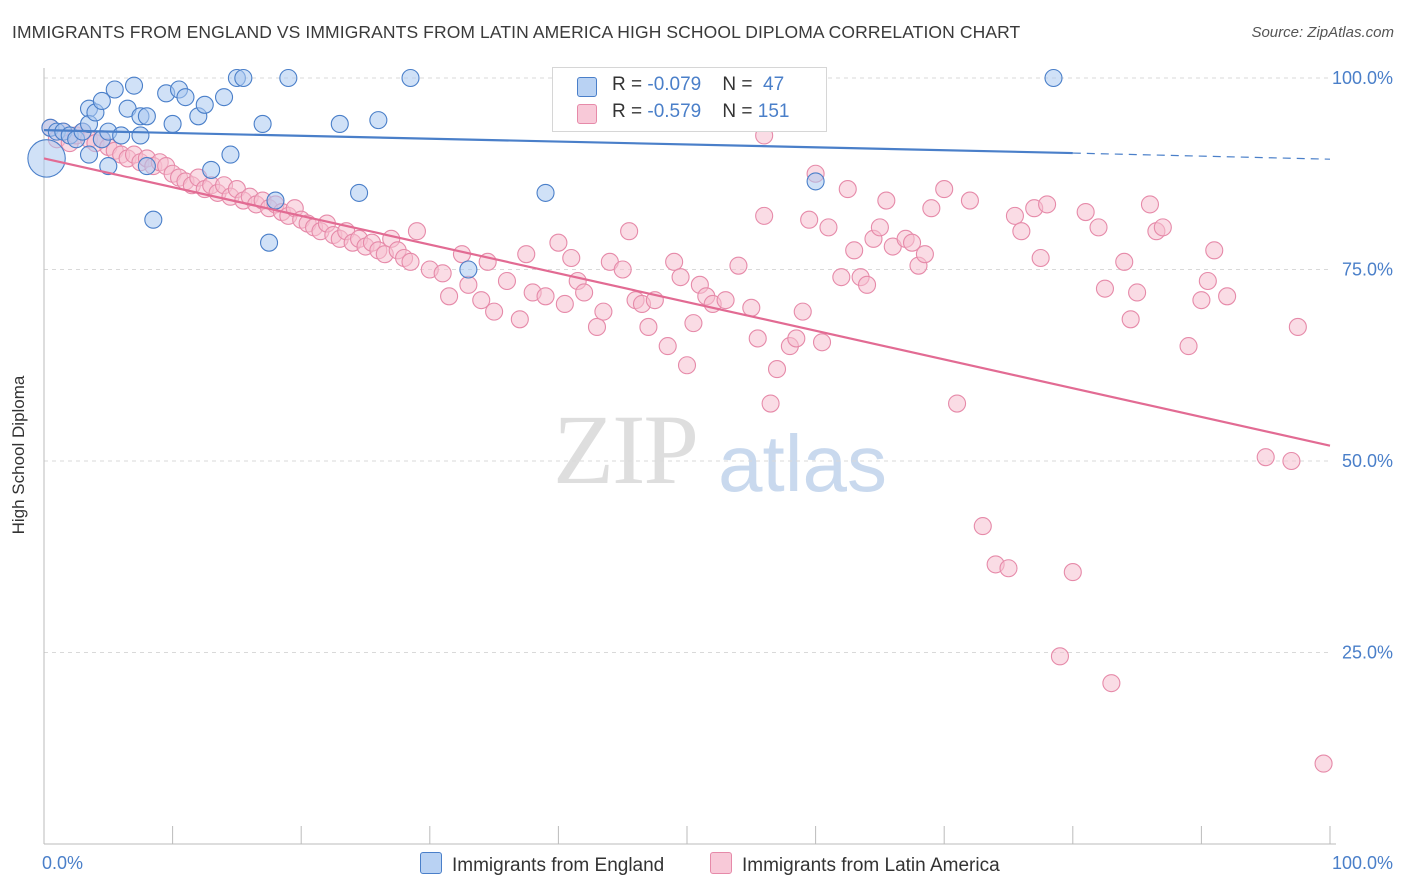  What do you see at coordinates (1367, 270) in the screenshot?
I see `y-tick-label: 75.0%` at bounding box center [1367, 270].